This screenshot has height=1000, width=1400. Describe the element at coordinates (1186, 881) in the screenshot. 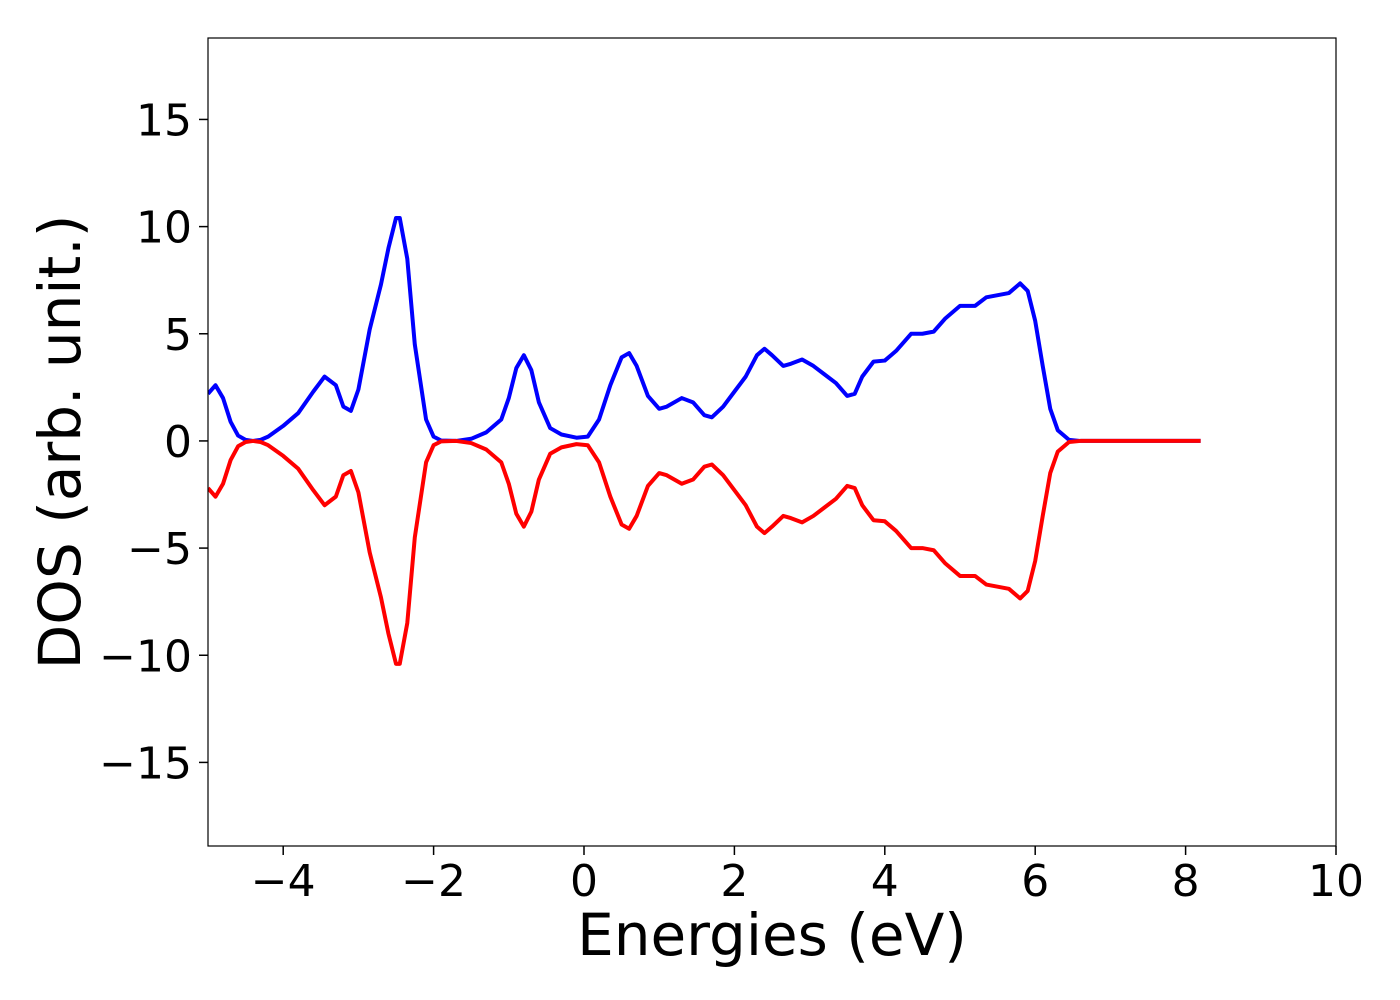

I see `x-tick-label: 8` at that location.